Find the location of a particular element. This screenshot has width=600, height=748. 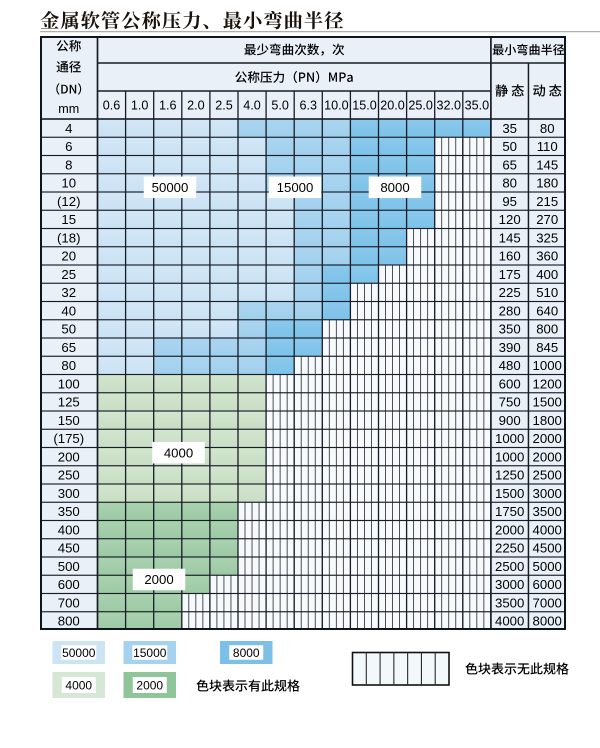

svg-text: 510 is located at coordinates (547, 292).